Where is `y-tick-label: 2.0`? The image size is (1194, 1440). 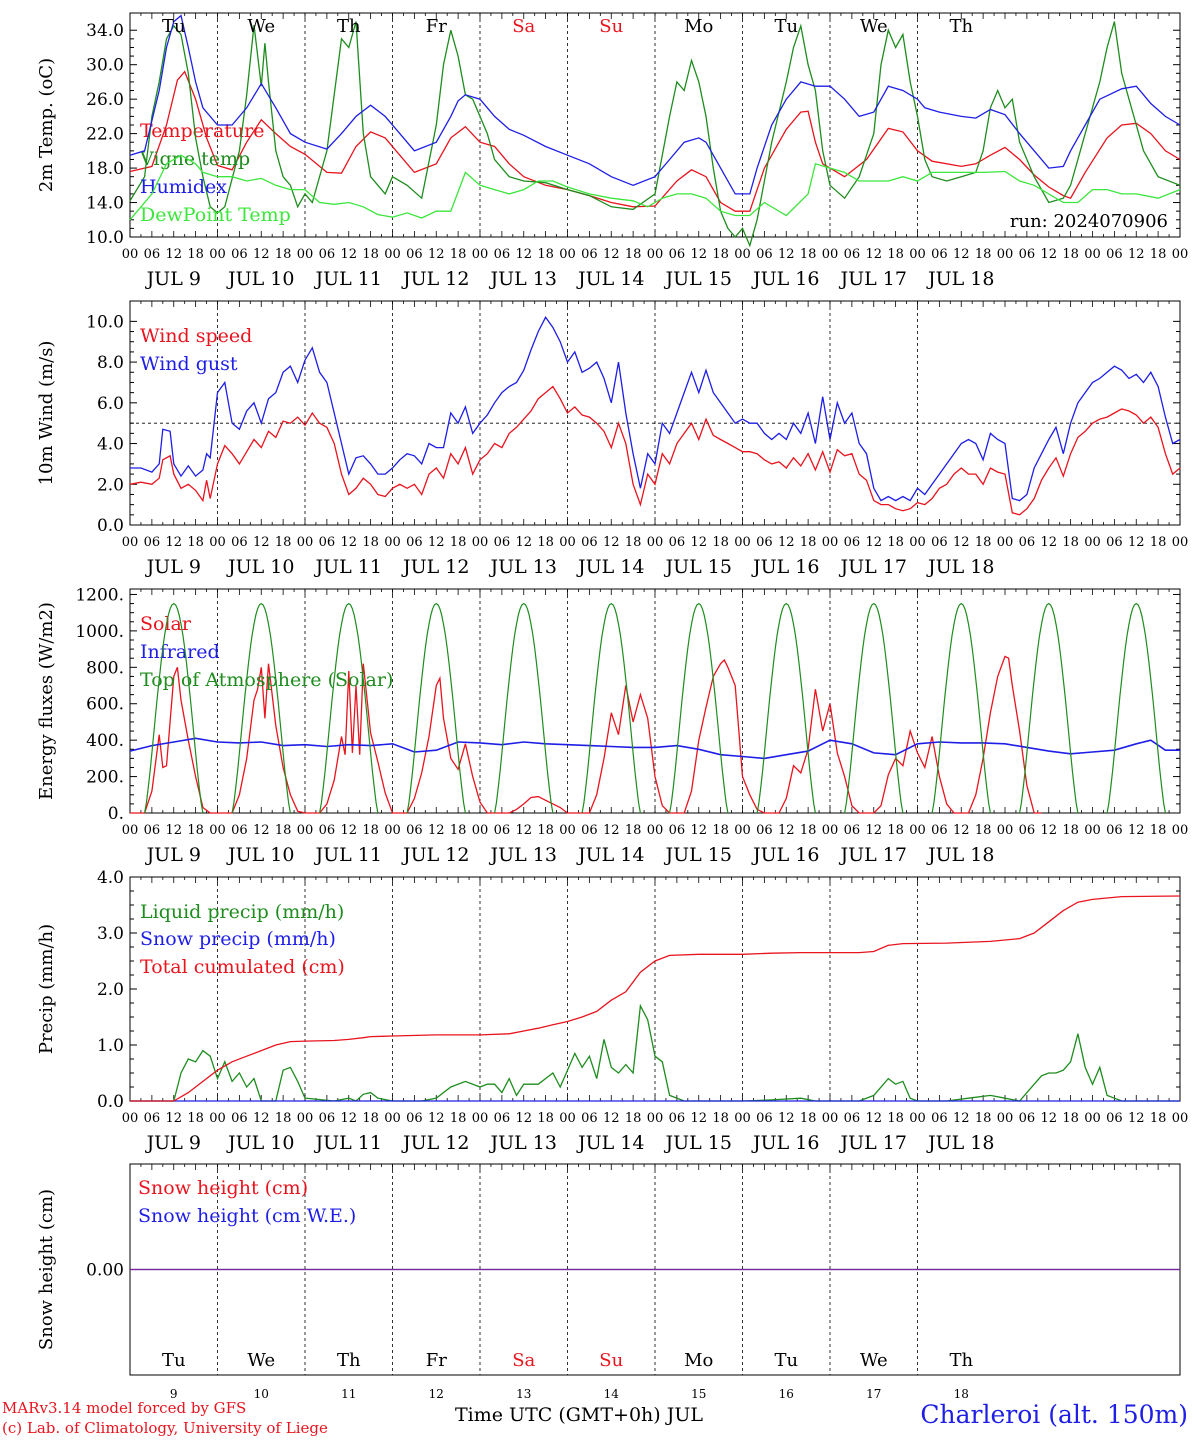 y-tick-label: 2.0 is located at coordinates (110, 485).